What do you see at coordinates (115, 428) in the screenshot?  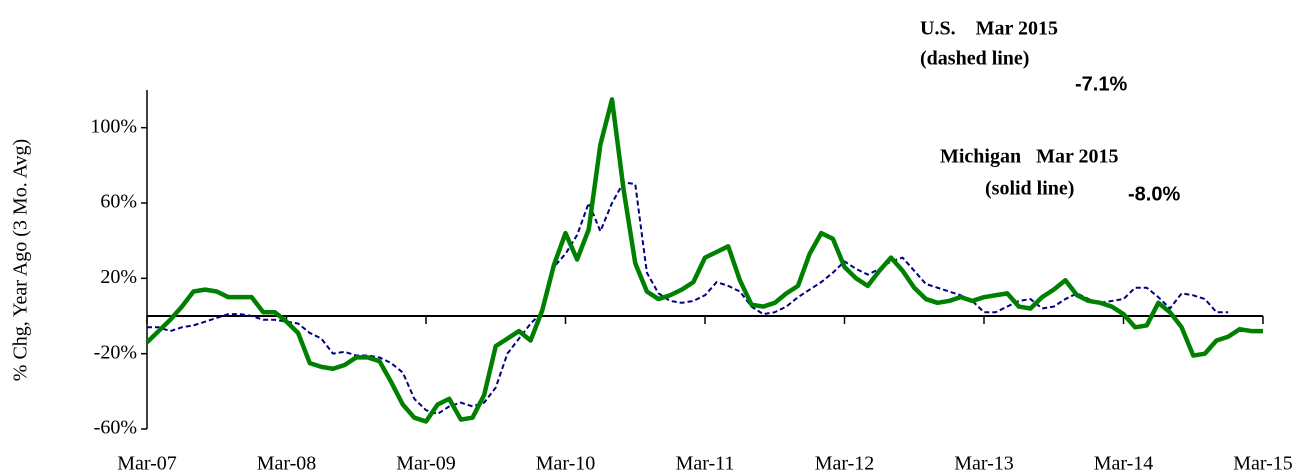 I see `y-tick-label: -60%` at bounding box center [115, 428].